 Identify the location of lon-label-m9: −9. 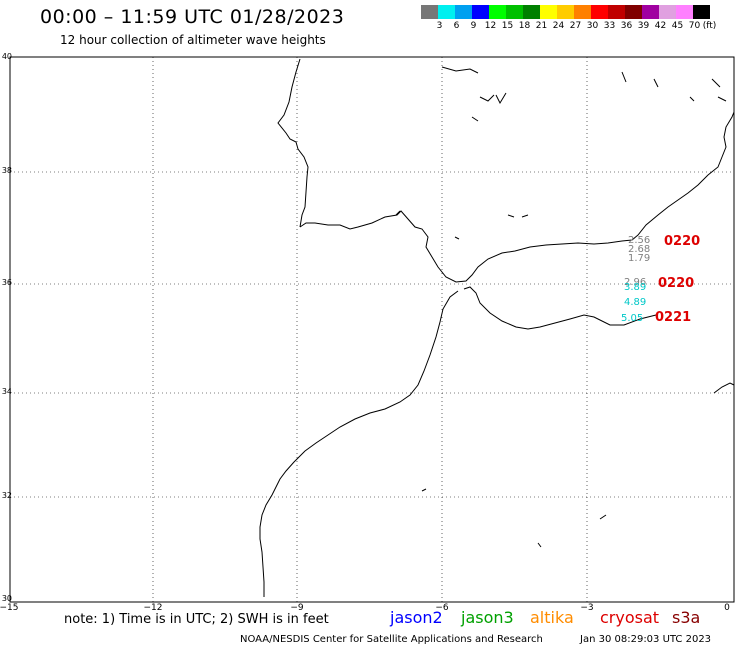
(297, 608).